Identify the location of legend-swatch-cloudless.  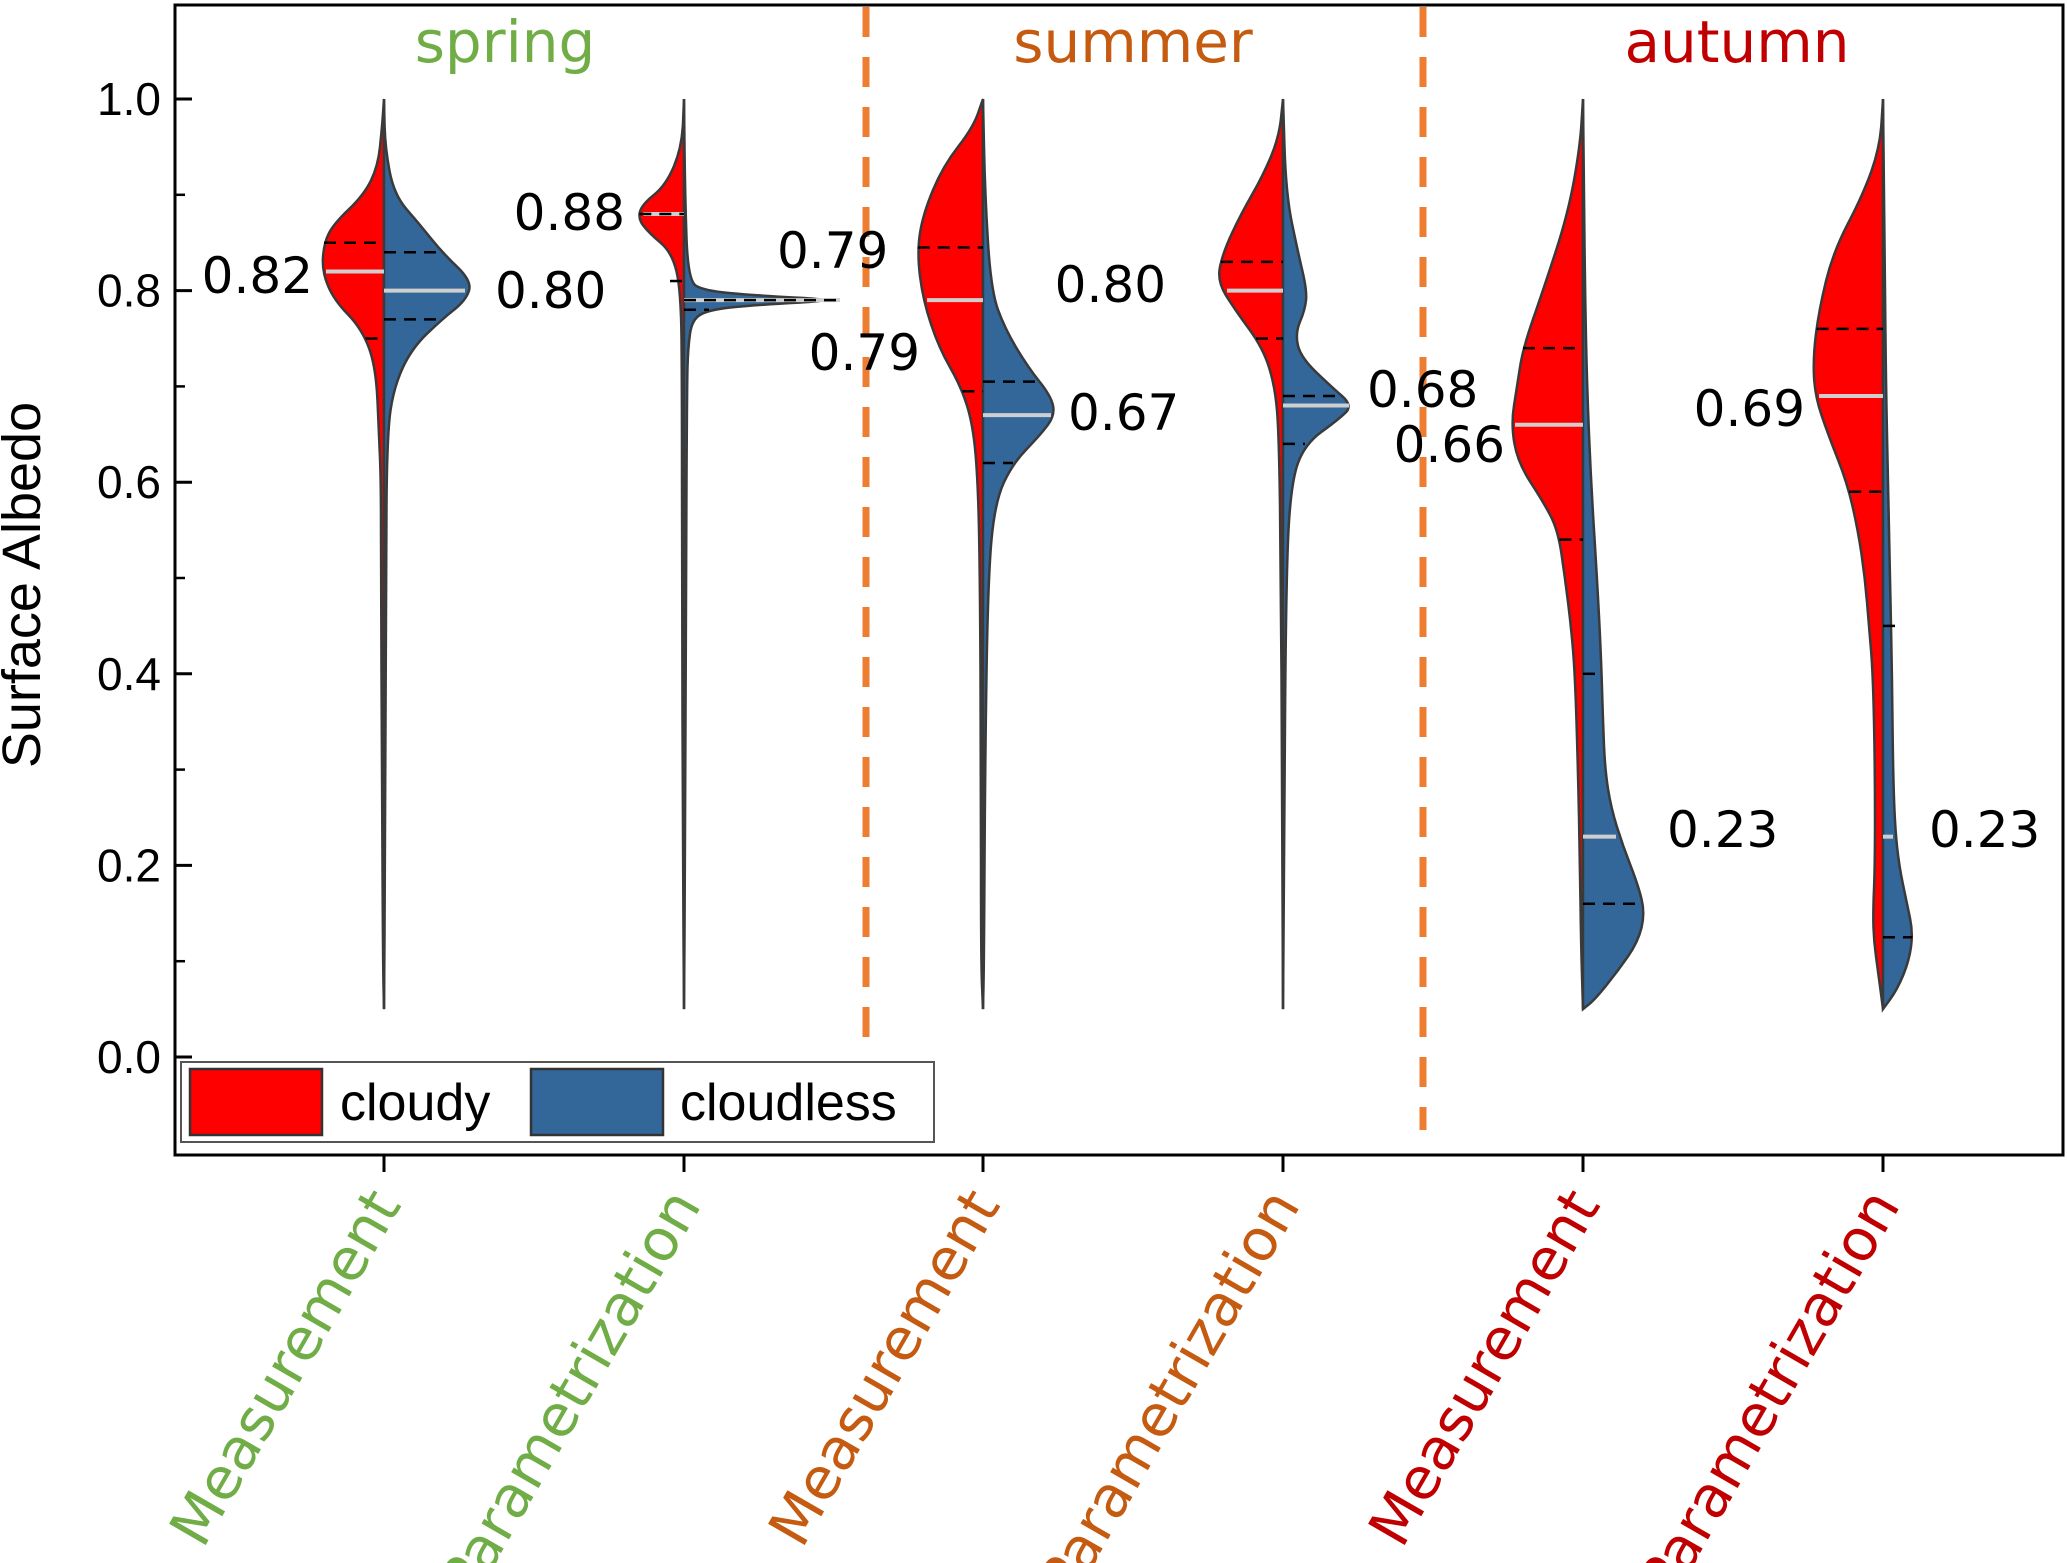
(597, 1102).